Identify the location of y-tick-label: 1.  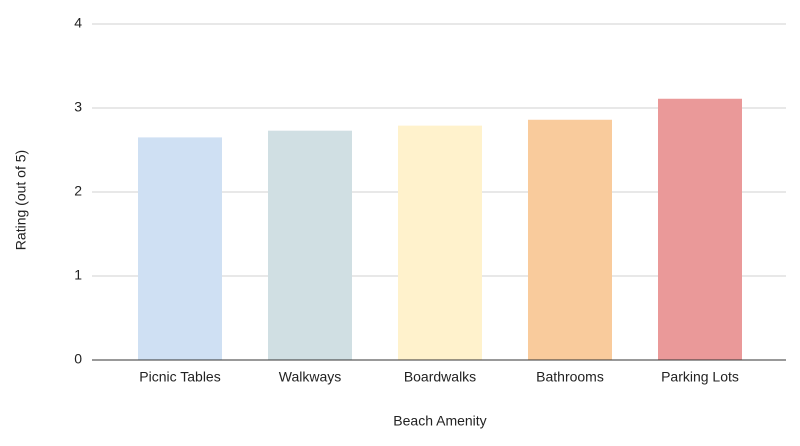
(78, 275).